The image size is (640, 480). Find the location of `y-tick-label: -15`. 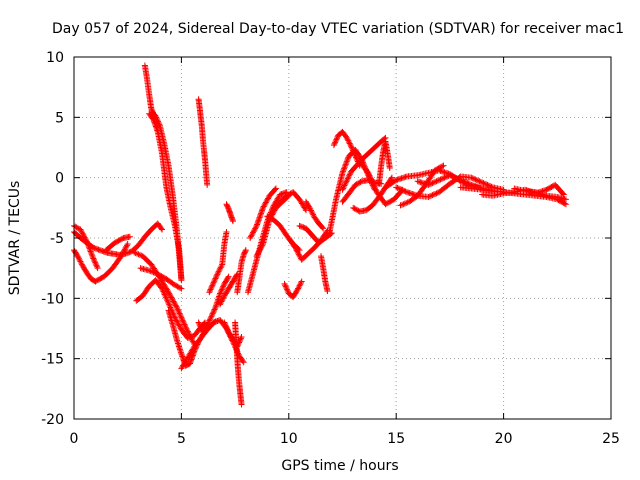

y-tick-label: -15 is located at coordinates (52, 360).